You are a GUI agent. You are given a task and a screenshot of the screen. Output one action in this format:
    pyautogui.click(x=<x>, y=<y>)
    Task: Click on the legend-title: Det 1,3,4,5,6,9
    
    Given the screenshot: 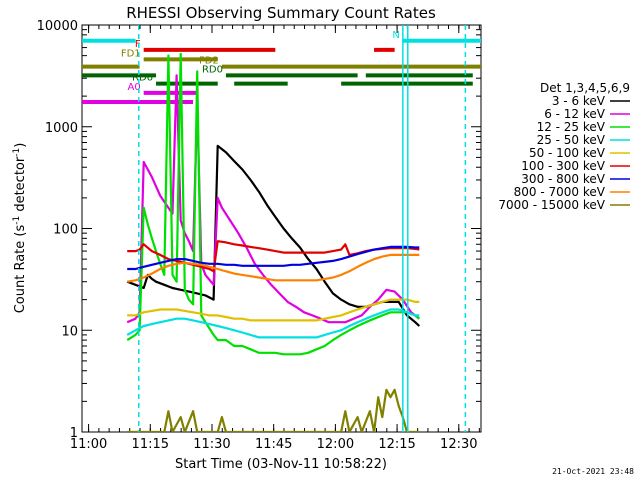 What is the action you would take?
    pyautogui.click(x=585, y=88)
    